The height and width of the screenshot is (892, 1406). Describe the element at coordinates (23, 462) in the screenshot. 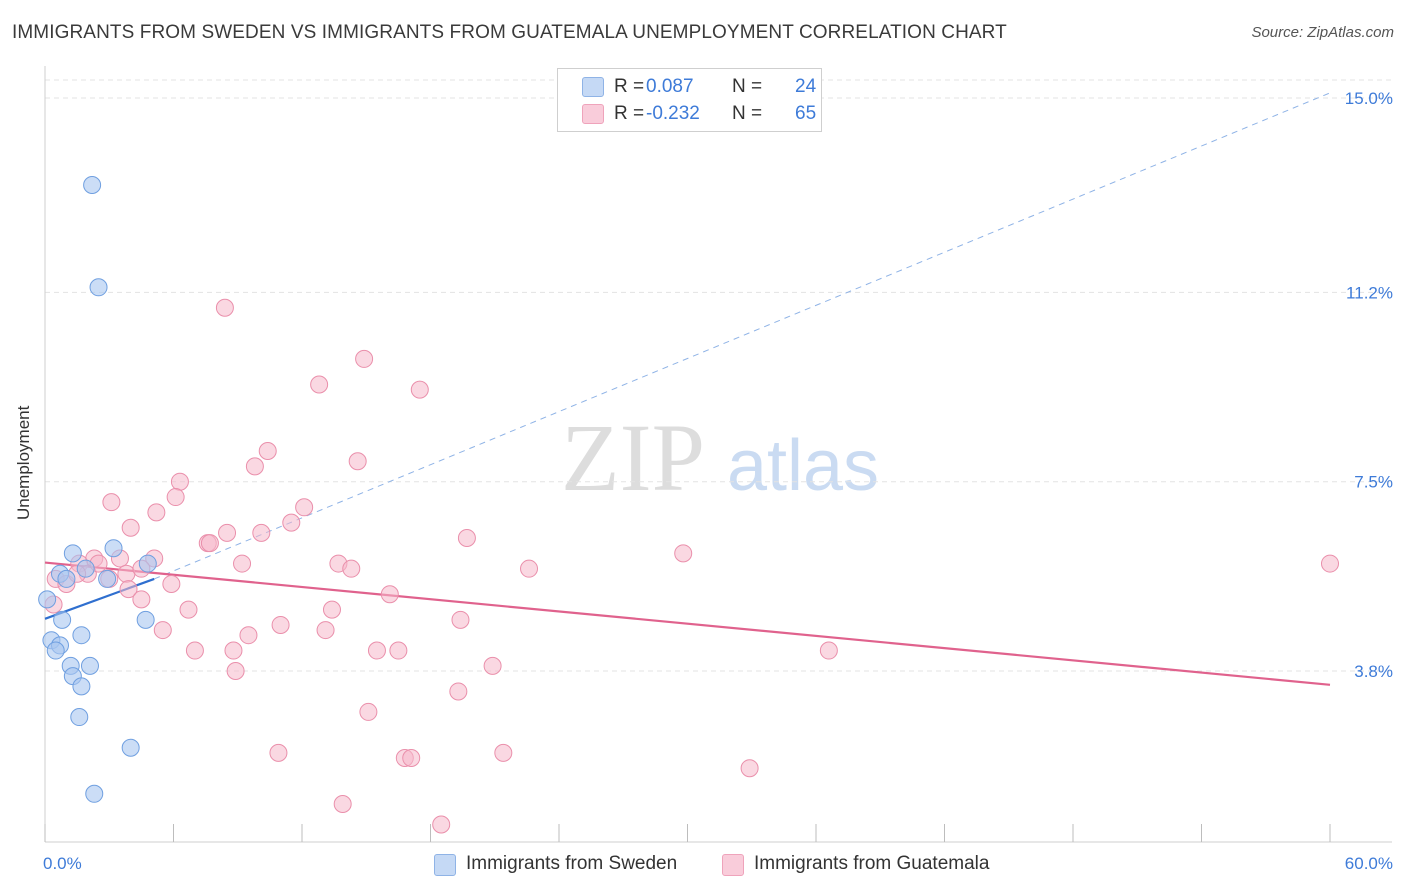

I see `y-axis-label: Unemployment` at that location.